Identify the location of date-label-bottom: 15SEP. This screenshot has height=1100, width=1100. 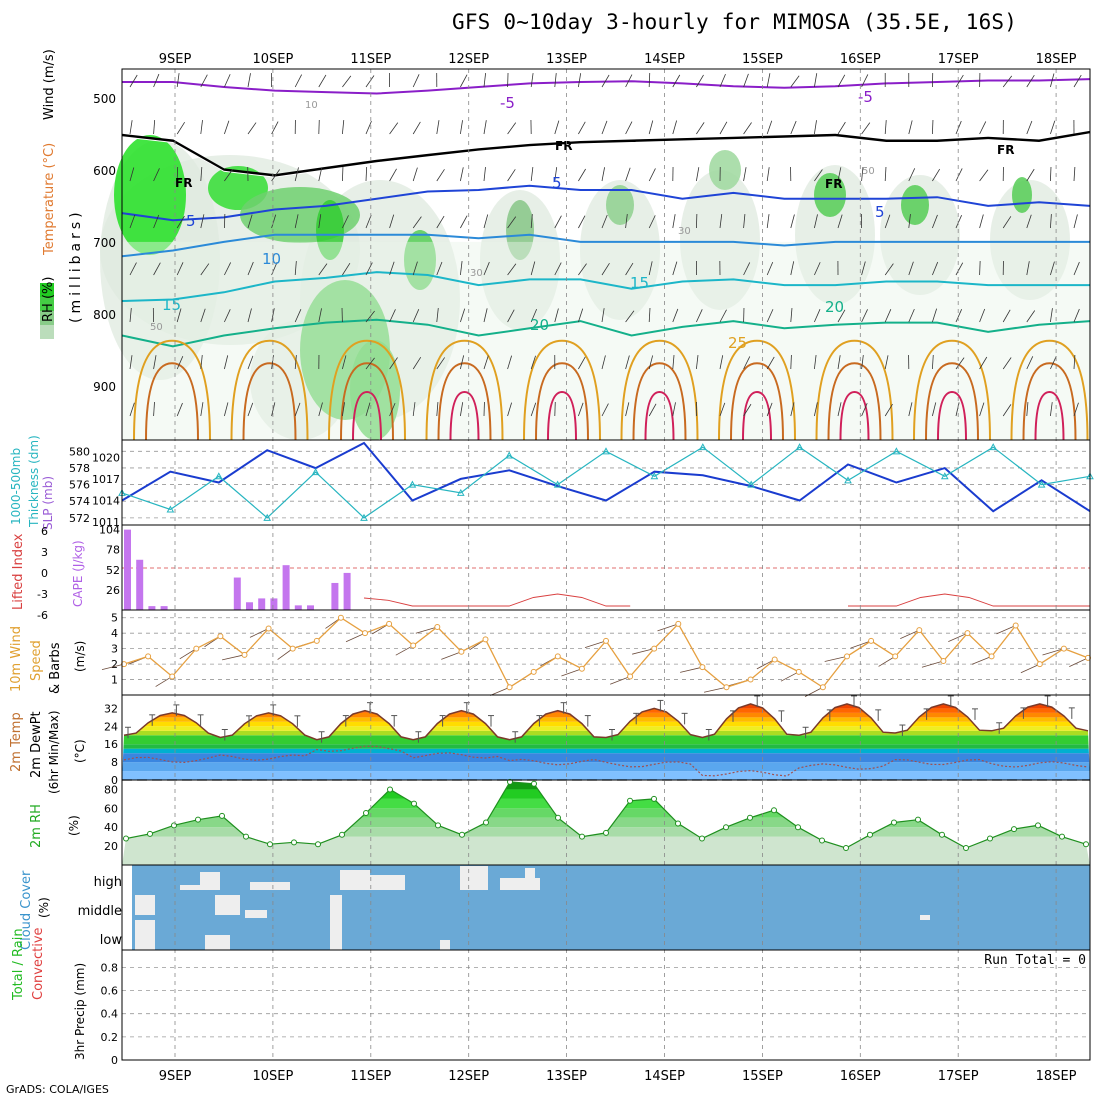
(762, 1076).